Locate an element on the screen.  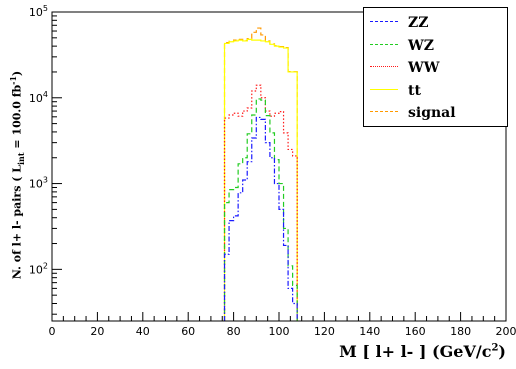
series-tt-line is located at coordinates (260, 179).